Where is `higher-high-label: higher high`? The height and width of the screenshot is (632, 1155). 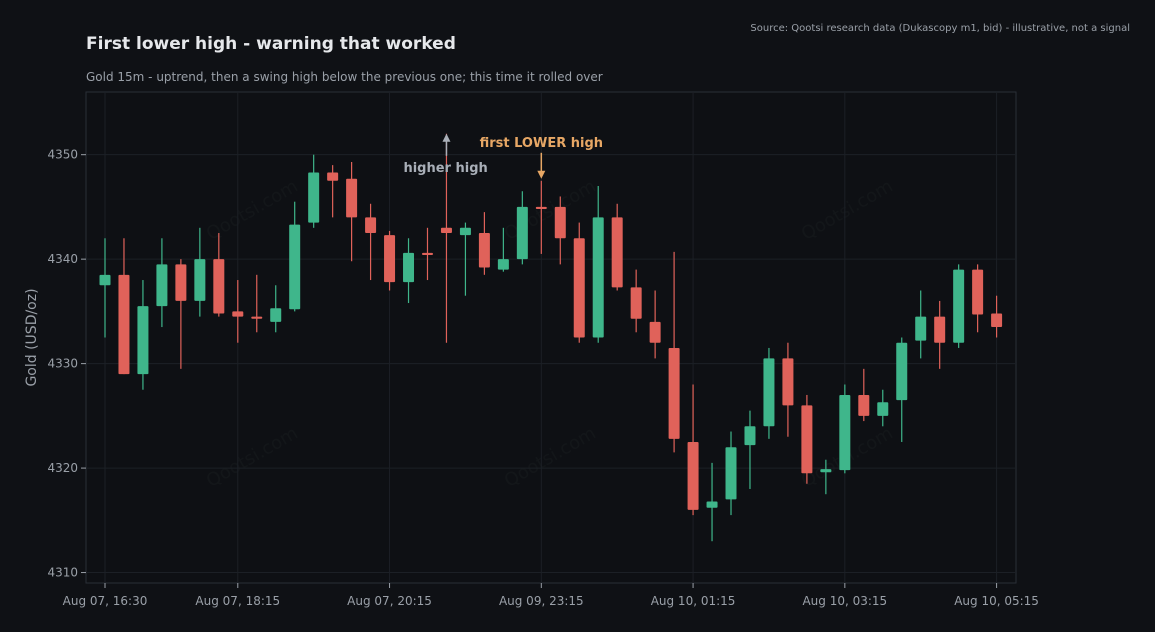
higher-high-label: higher high is located at coordinates (445, 168).